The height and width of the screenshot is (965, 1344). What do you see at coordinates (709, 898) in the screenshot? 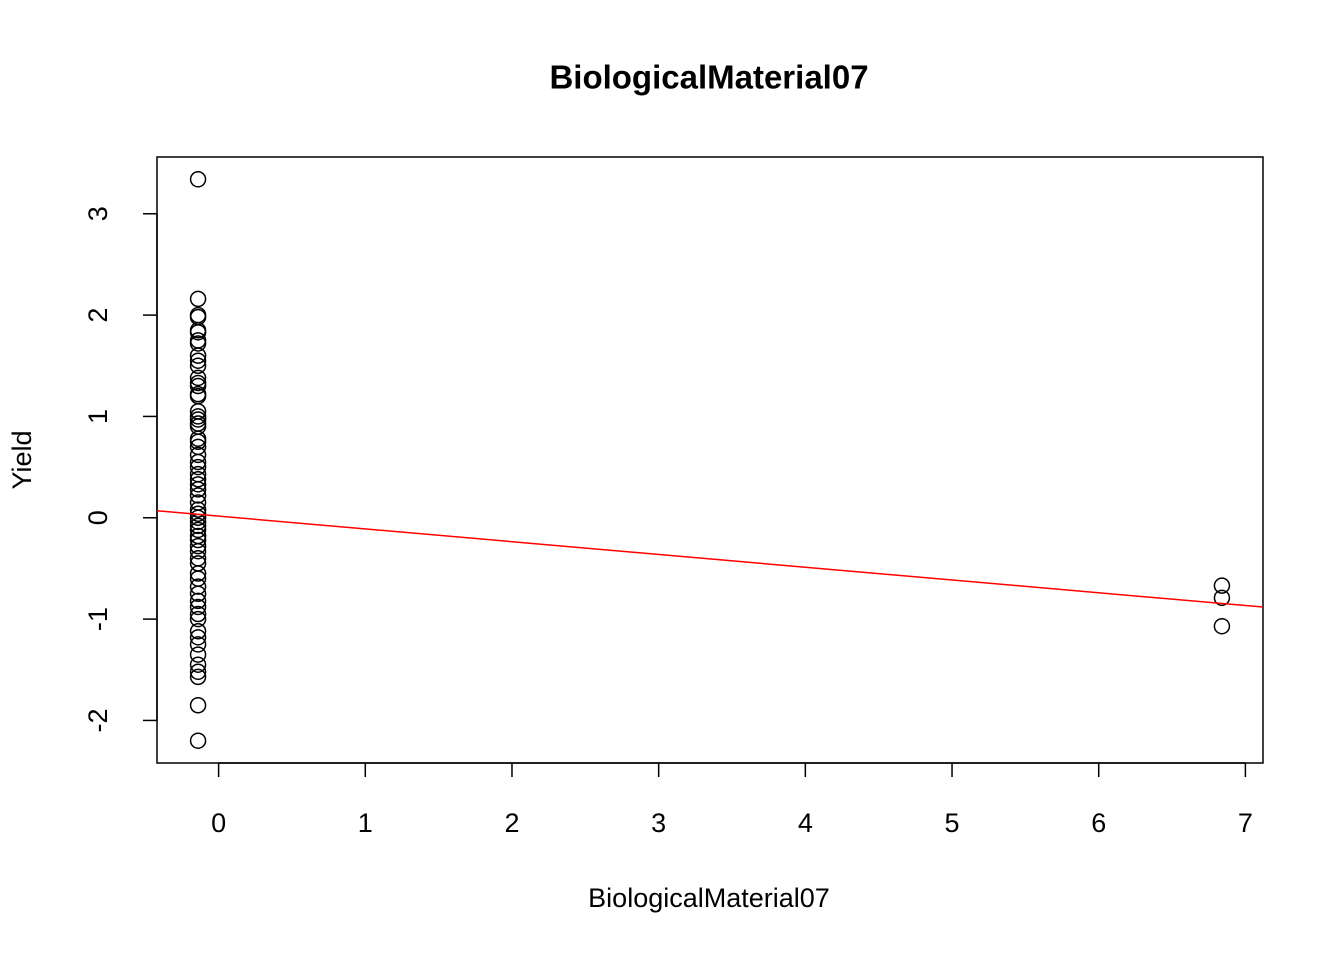
I see `x-axis-title: BiologicalMaterial07` at bounding box center [709, 898].